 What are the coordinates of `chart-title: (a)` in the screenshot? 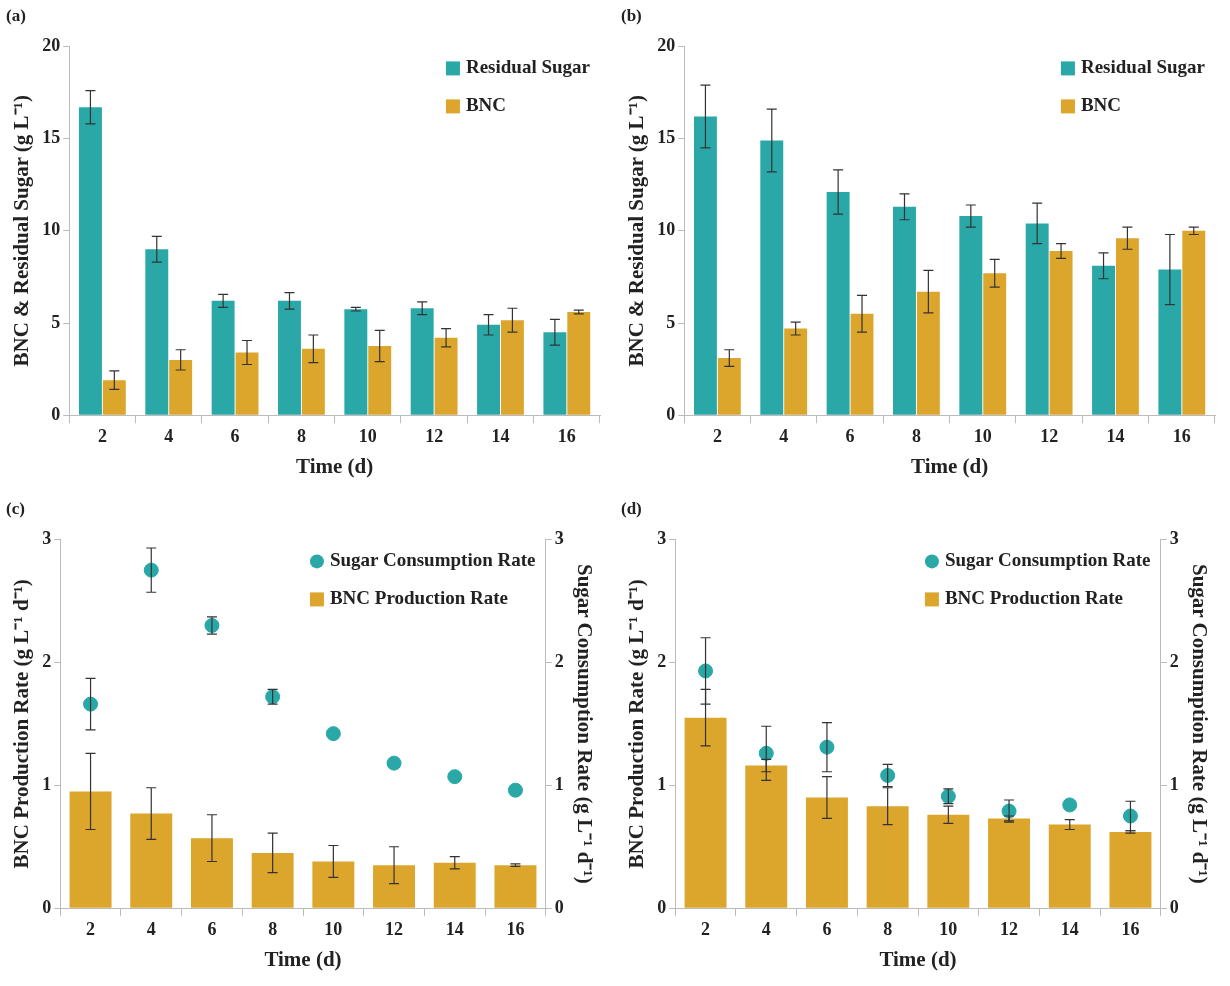 It's located at (16, 15).